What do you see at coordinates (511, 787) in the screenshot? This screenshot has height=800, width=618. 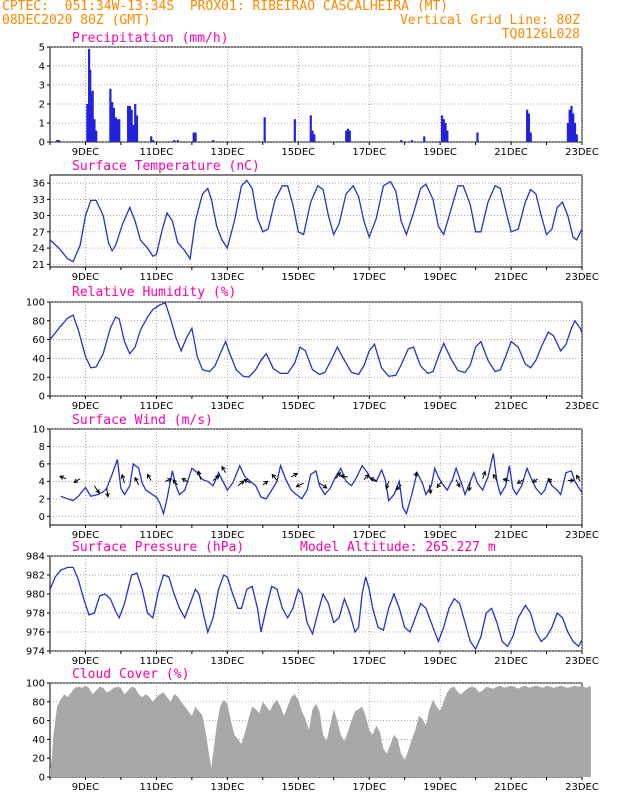 I see `cloud-xtick-label: 21DEC` at bounding box center [511, 787].